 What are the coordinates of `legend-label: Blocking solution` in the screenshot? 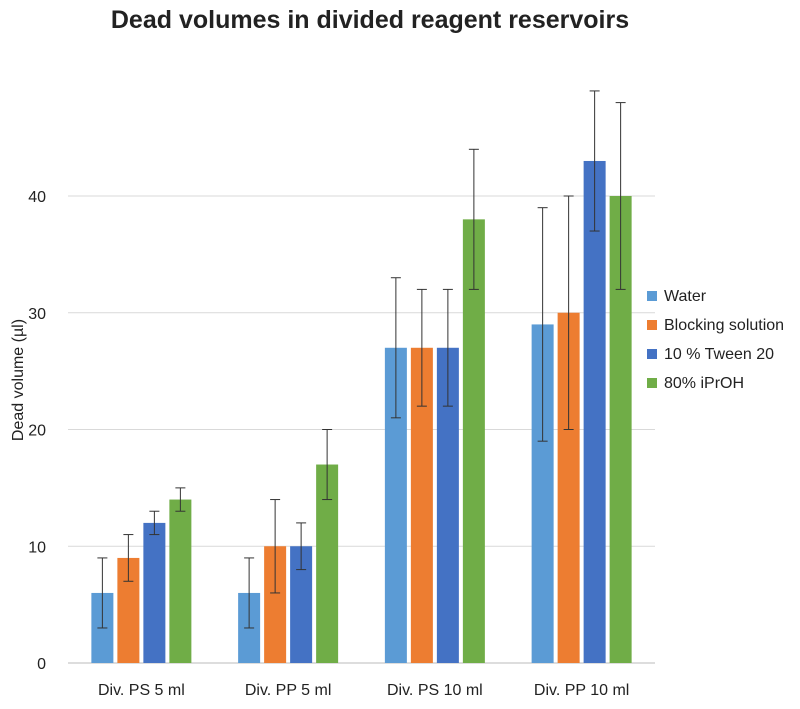 It's located at (724, 325).